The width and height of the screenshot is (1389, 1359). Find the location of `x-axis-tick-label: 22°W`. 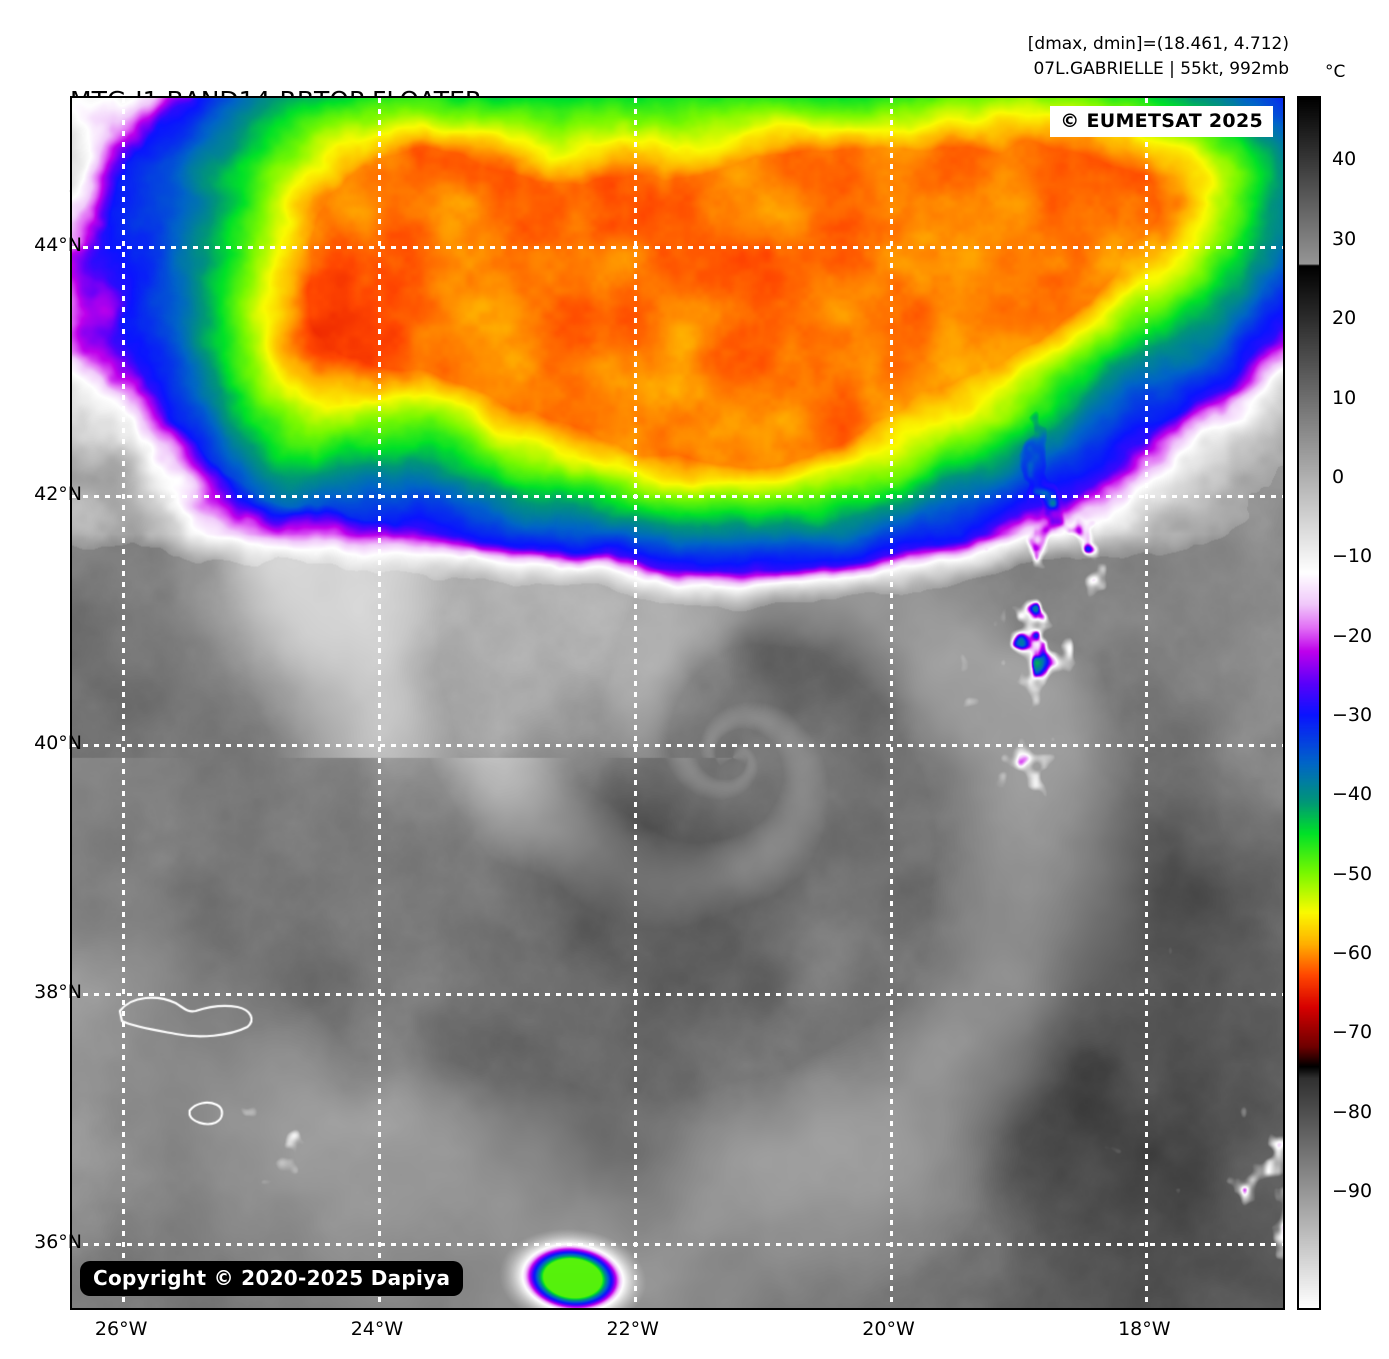

x-axis-tick-label: 22°W is located at coordinates (632, 1329).